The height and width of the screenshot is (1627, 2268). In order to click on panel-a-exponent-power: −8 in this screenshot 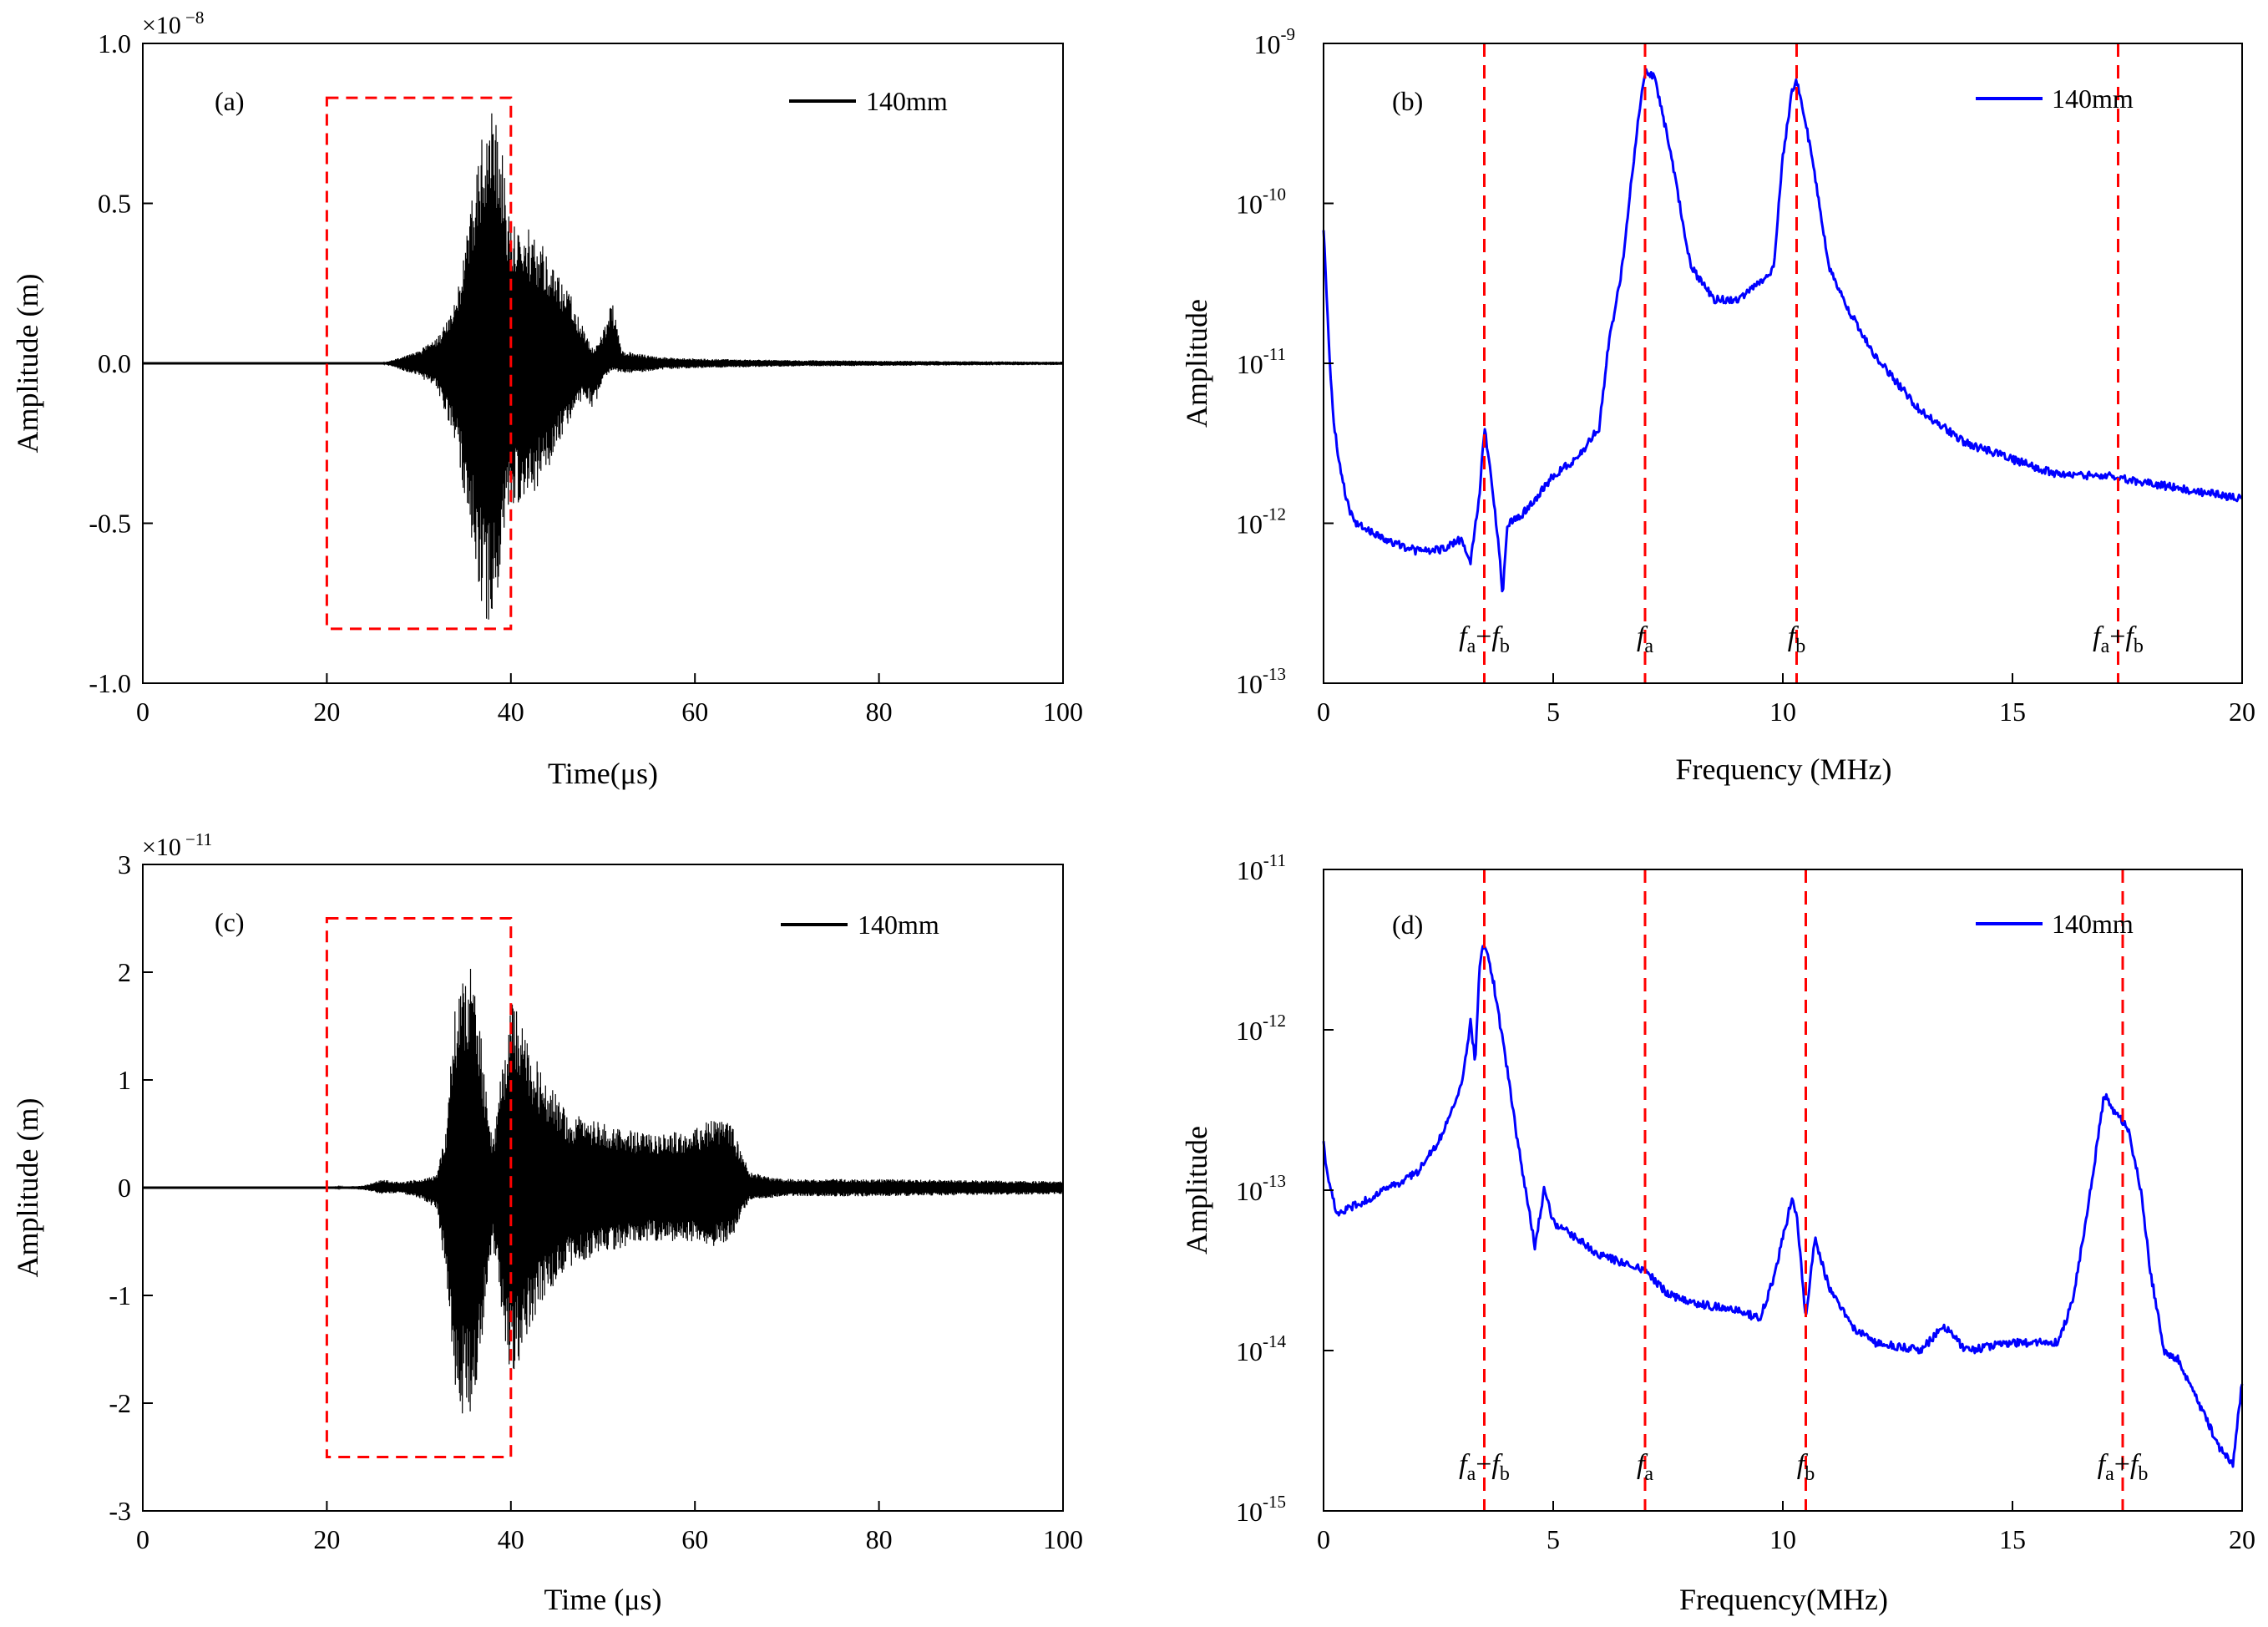, I will do `click(194, 18)`.